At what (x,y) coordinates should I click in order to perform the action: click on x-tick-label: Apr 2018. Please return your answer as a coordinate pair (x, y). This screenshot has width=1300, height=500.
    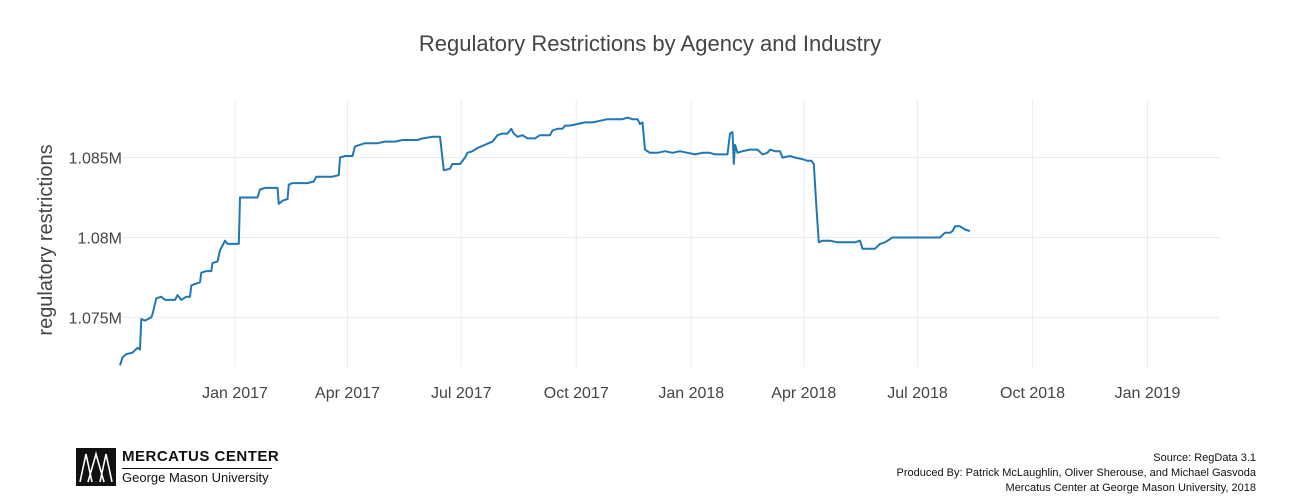
    Looking at the image, I should click on (803, 393).